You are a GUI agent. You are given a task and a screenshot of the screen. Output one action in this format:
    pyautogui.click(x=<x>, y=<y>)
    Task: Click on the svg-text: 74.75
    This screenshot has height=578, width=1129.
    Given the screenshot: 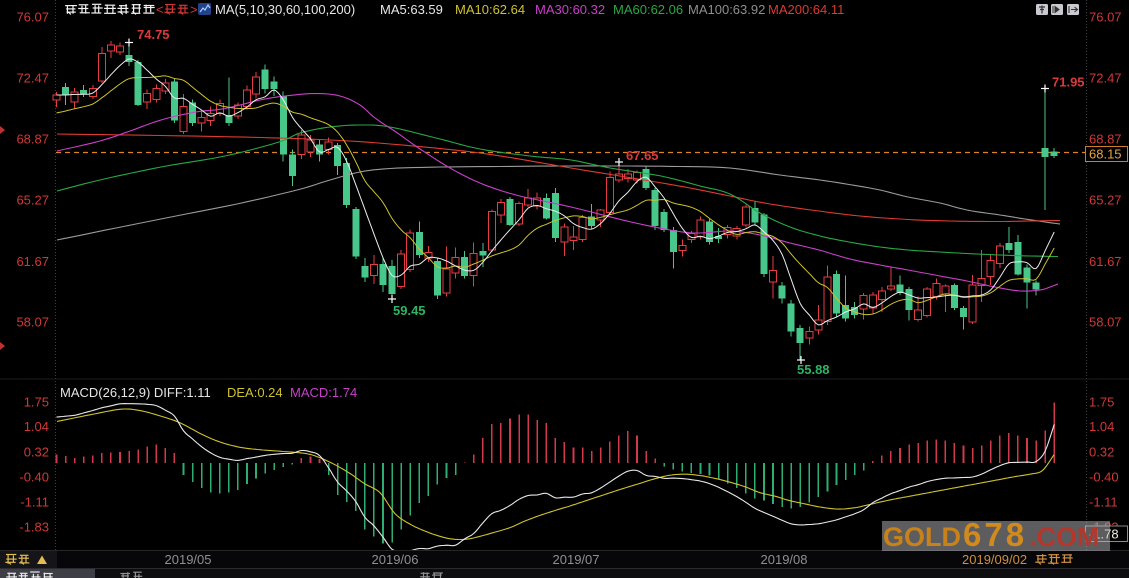 What is the action you would take?
    pyautogui.click(x=153, y=34)
    